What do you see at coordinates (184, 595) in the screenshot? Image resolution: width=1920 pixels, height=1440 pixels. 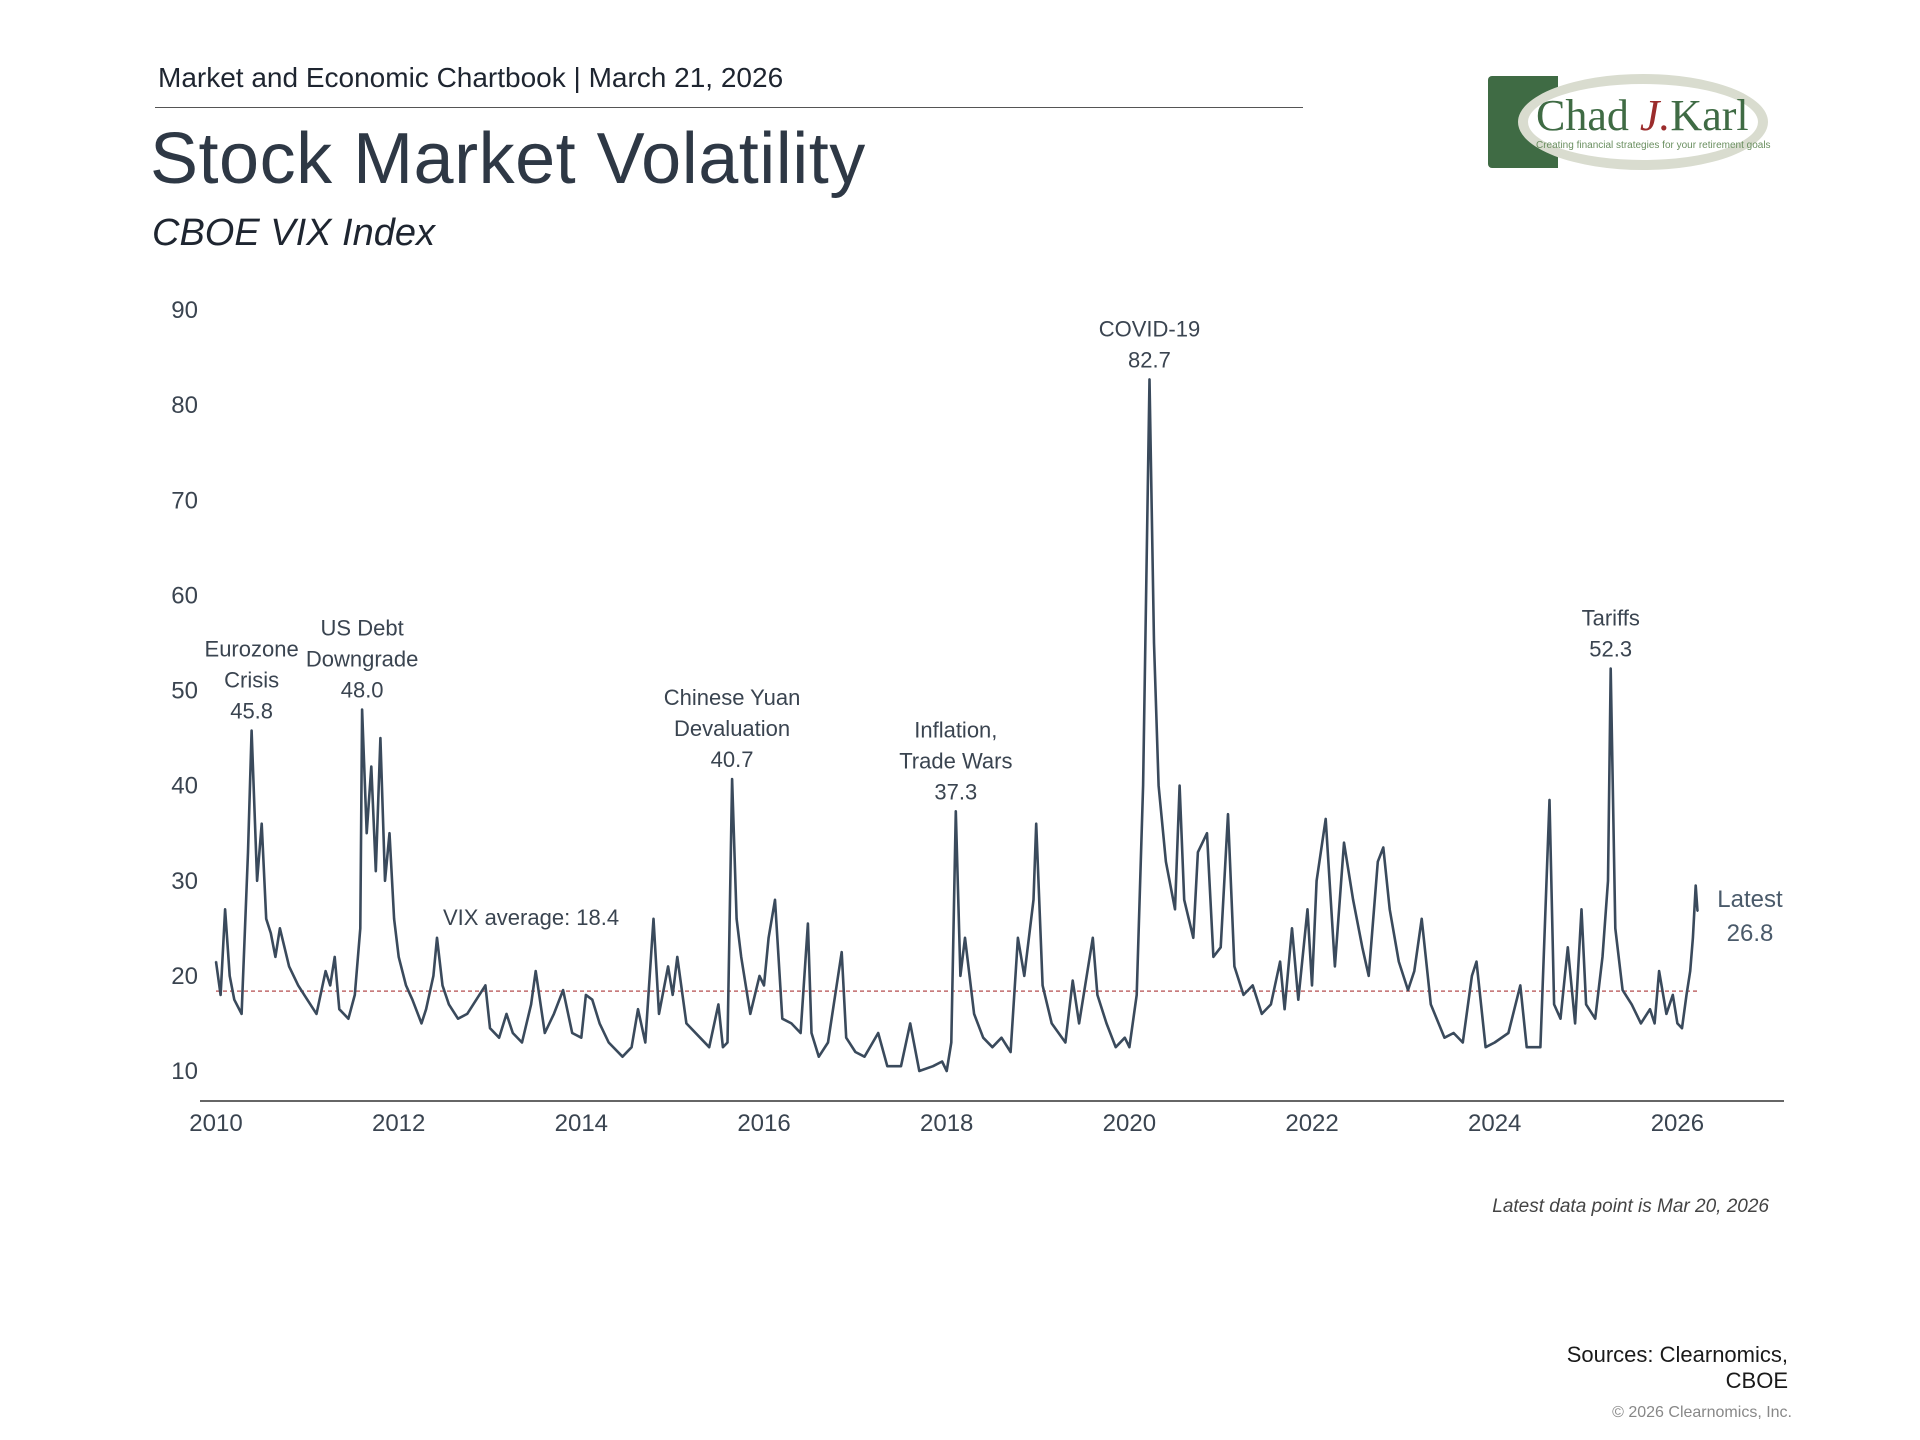 I see `y-tick-label-60: 60` at bounding box center [184, 595].